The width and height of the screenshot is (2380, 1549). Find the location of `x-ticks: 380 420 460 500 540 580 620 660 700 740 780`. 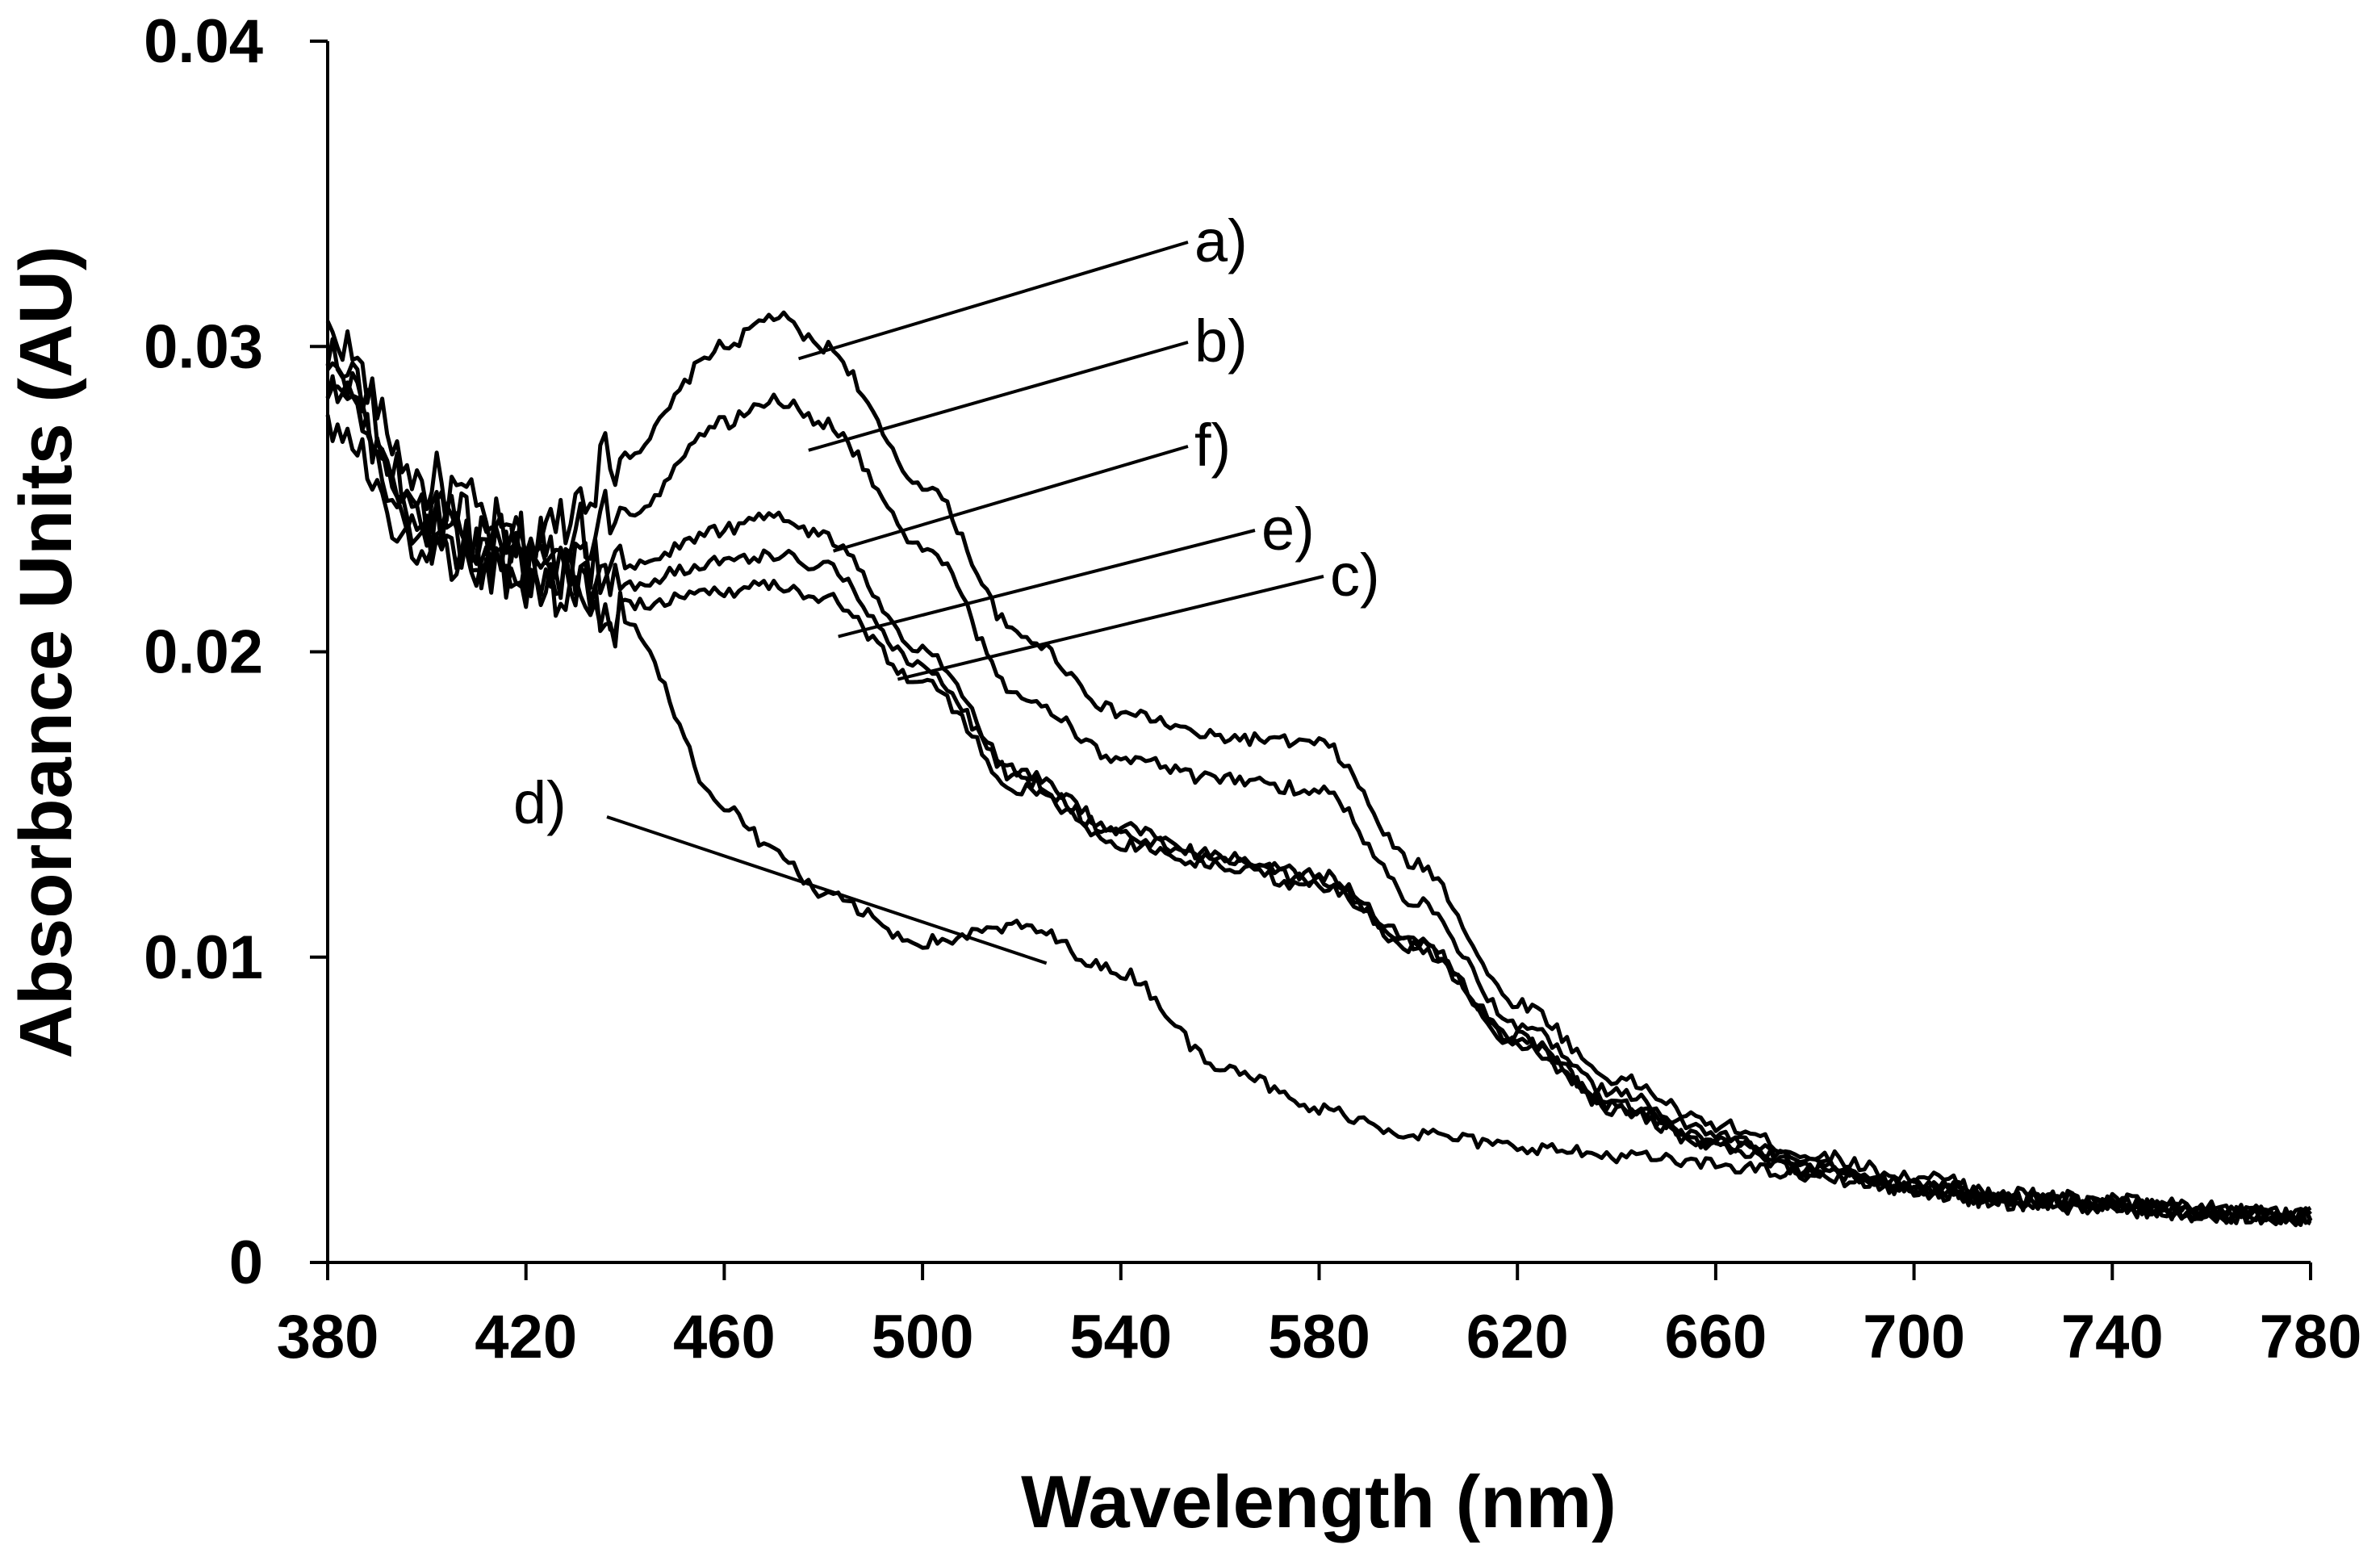

x-ticks: 380 420 460 500 540 580 620 660 700 740 780 is located at coordinates (1319, 1316).